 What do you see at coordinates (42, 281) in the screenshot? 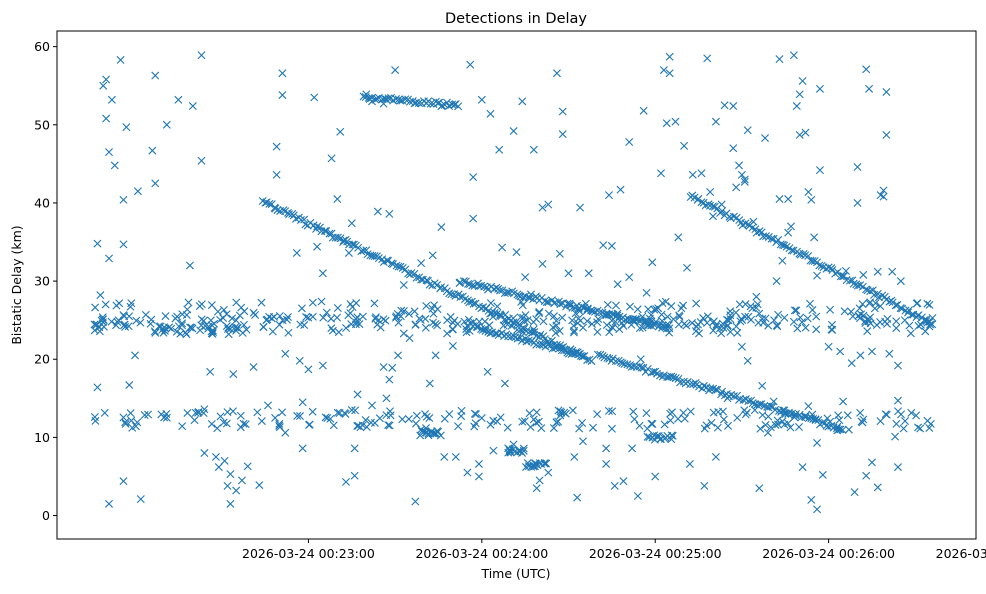
I see `y-tick-label: 30` at bounding box center [42, 281].